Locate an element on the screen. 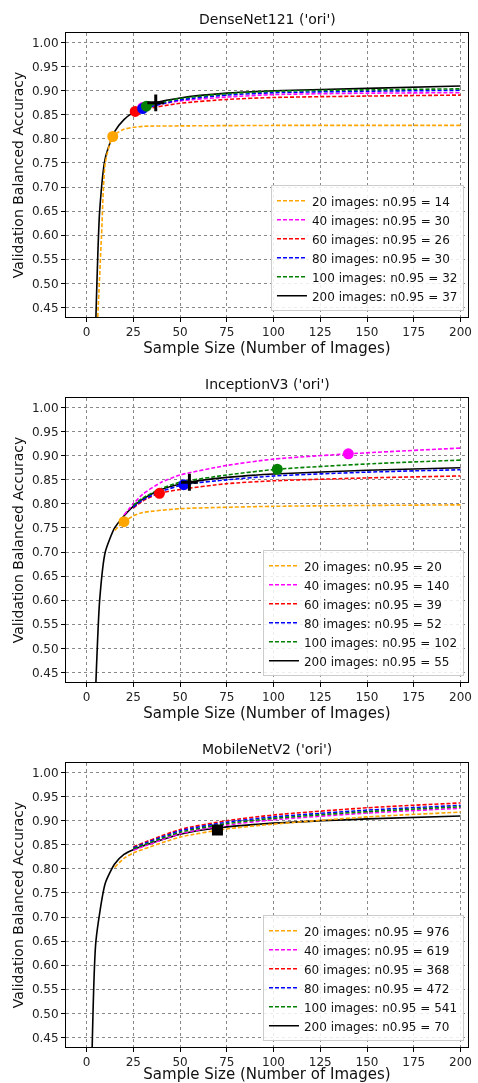 The image size is (478, 1083). chart-title: DenseNet121 ('ori') is located at coordinates (267, 19).